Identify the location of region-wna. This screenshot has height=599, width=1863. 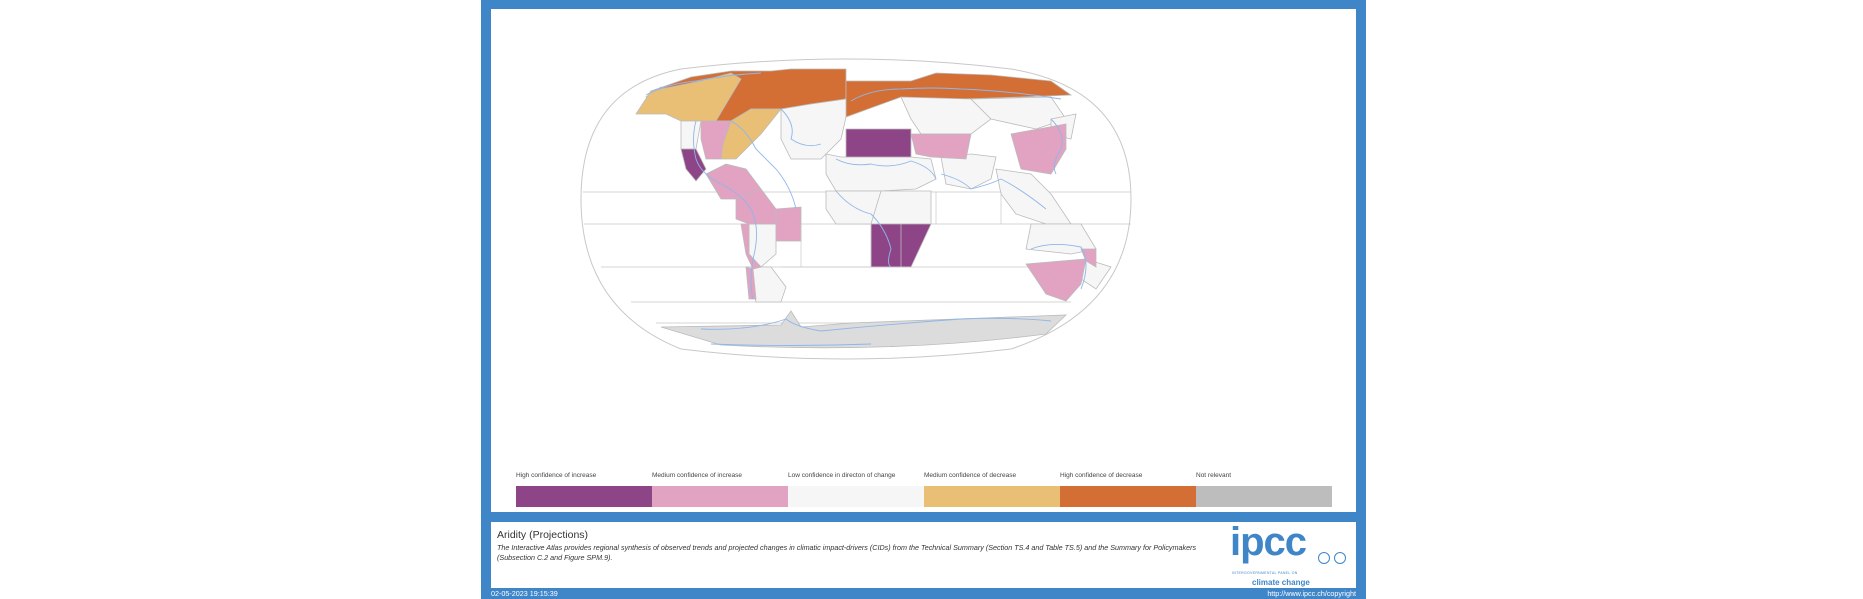
(693, 165).